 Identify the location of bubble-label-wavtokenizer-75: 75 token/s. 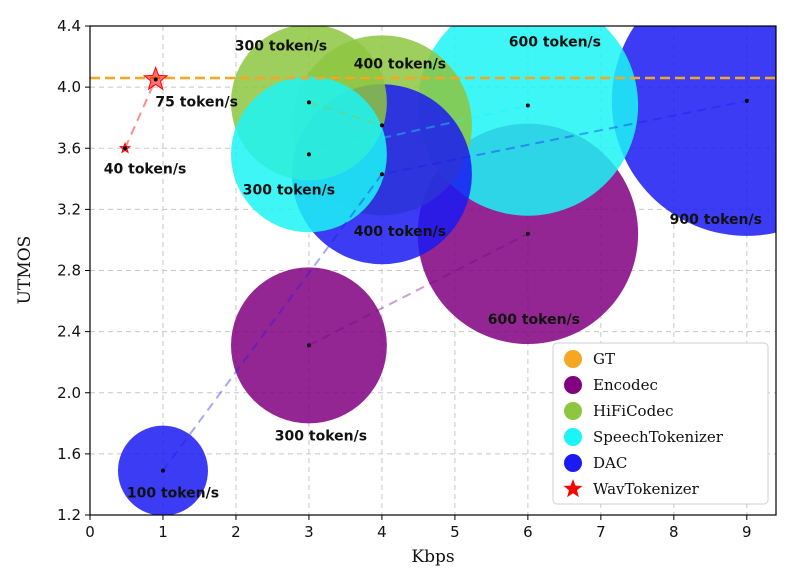
(196, 102).